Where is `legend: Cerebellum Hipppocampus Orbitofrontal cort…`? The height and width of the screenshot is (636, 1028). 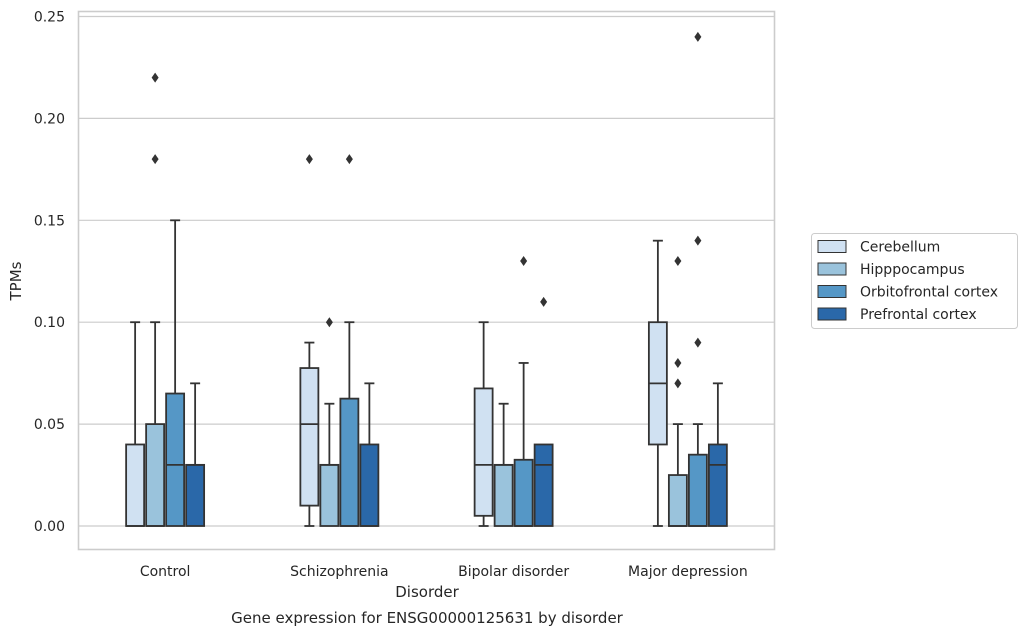
legend: Cerebellum Hipppocampus Orbitofrontal cort… is located at coordinates (914, 281).